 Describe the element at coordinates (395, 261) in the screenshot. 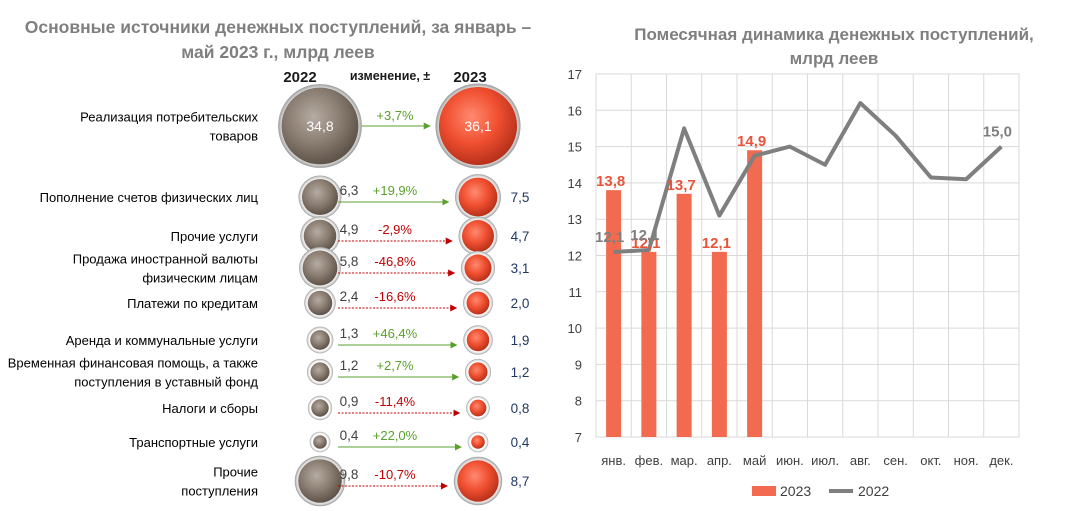

I see `change-label: -46,8%` at that location.